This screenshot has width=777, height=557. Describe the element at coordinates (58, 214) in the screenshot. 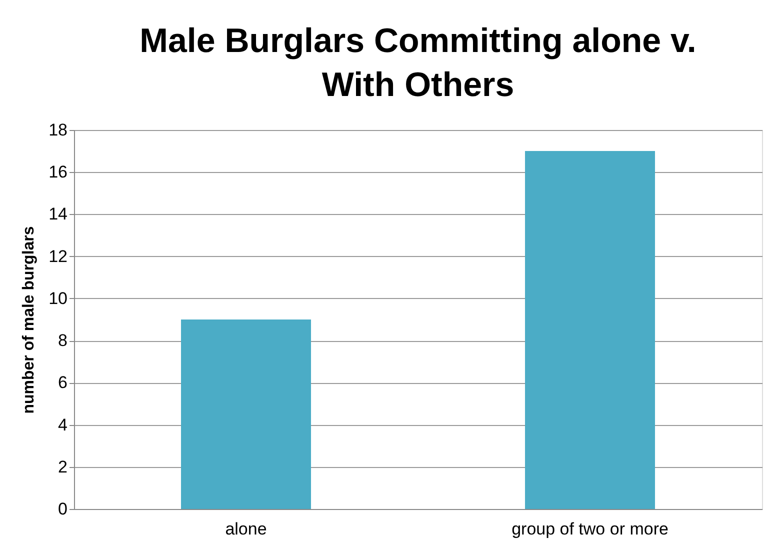

I see `y-tick-label: 14` at that location.